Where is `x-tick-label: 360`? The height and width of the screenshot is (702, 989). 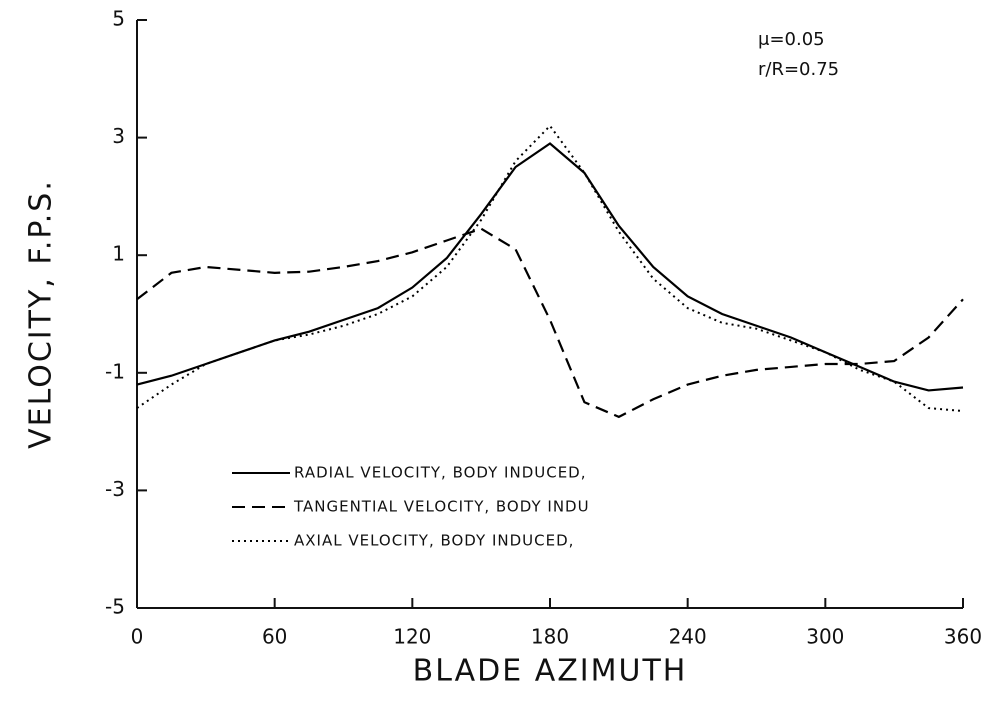 x-tick-label: 360 is located at coordinates (963, 637).